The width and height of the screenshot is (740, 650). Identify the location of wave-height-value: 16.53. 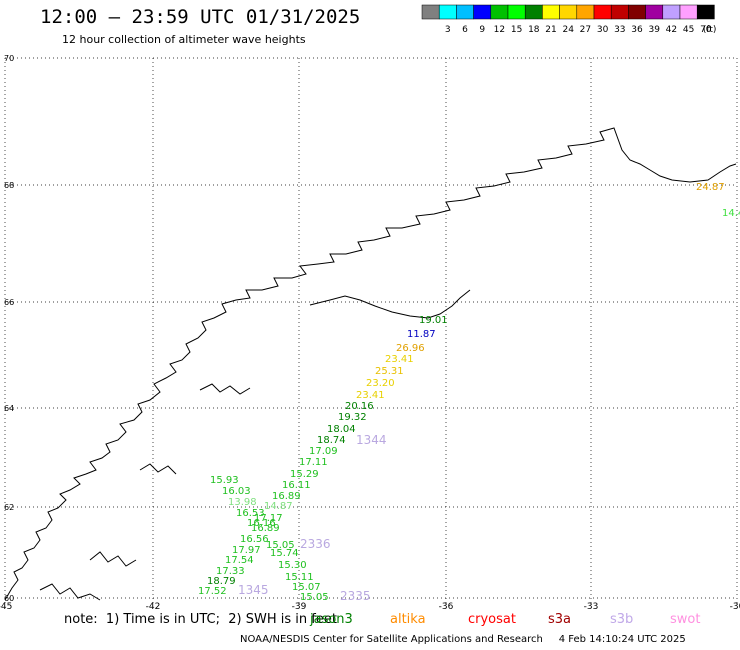
(250, 513).